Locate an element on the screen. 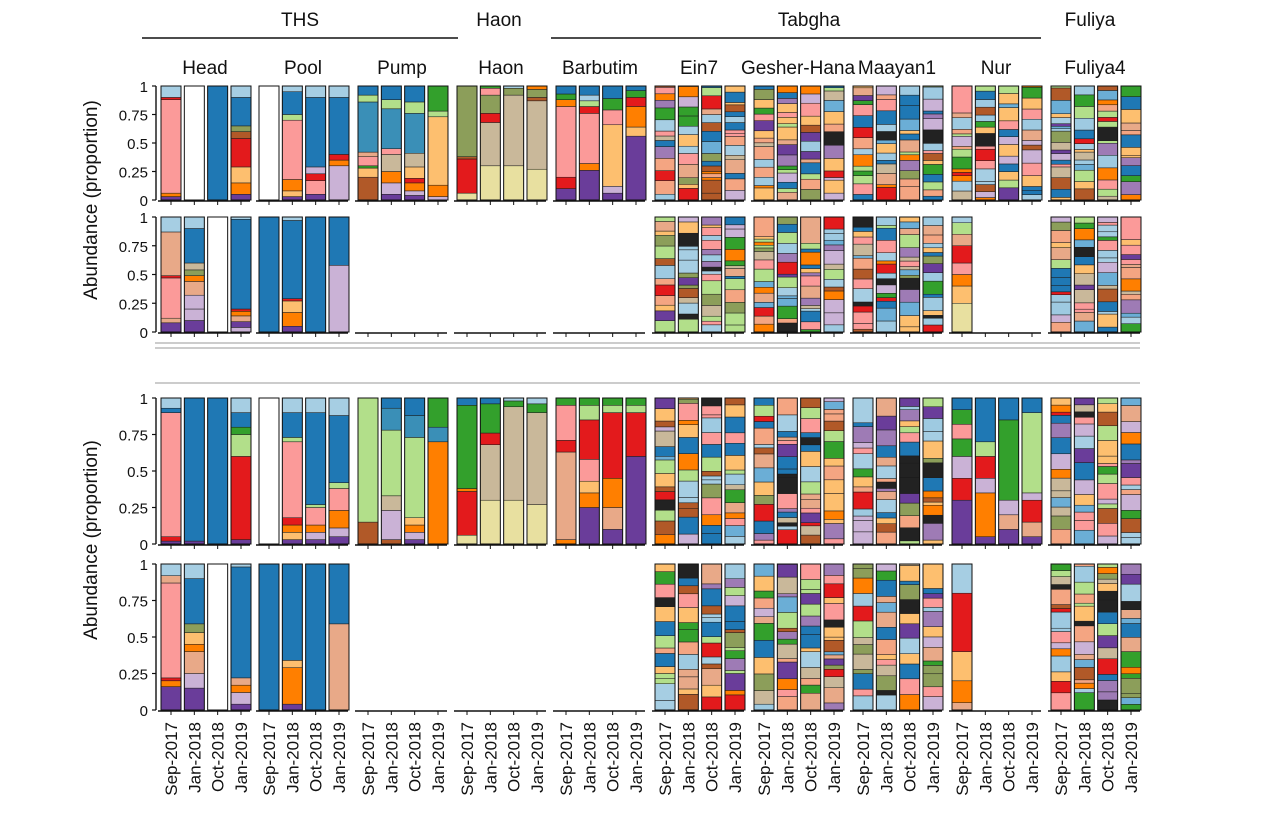 This screenshot has height=824, width=1270. x-tick-label: Jan-2019 is located at coordinates (1032, 757).